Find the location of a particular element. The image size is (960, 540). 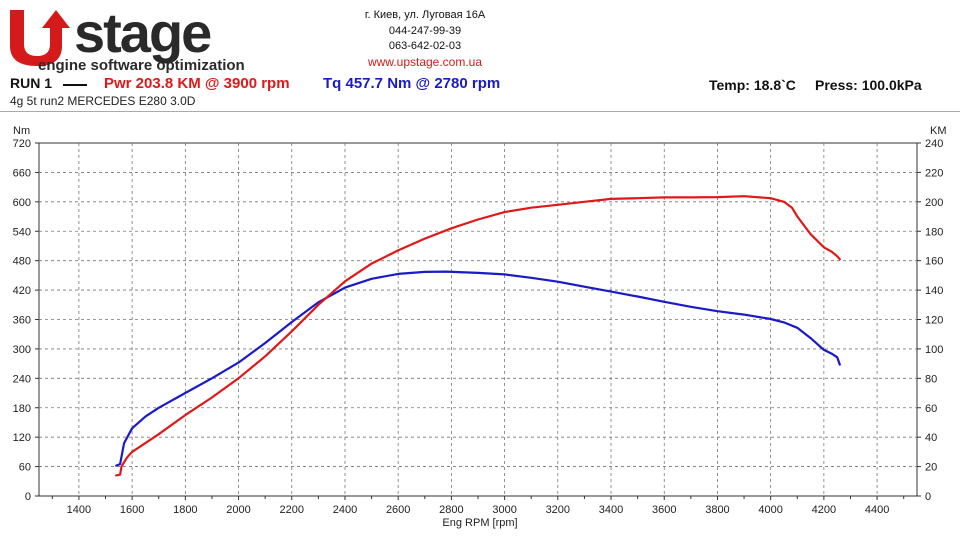

y-tick-label-left: 180 is located at coordinates (22, 409).